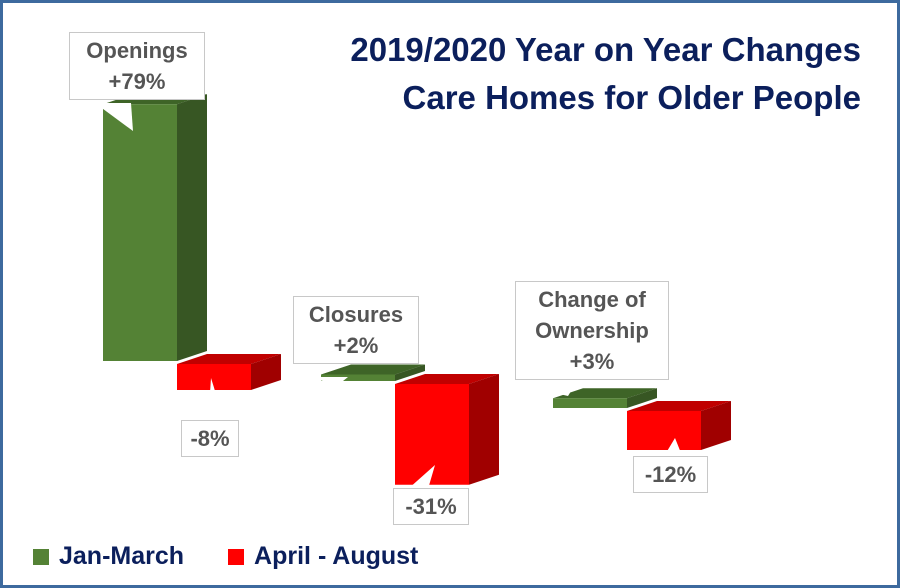 This screenshot has width=900, height=588. What do you see at coordinates (229, 359) in the screenshot?
I see `bar-top-openings-april-august` at bounding box center [229, 359].